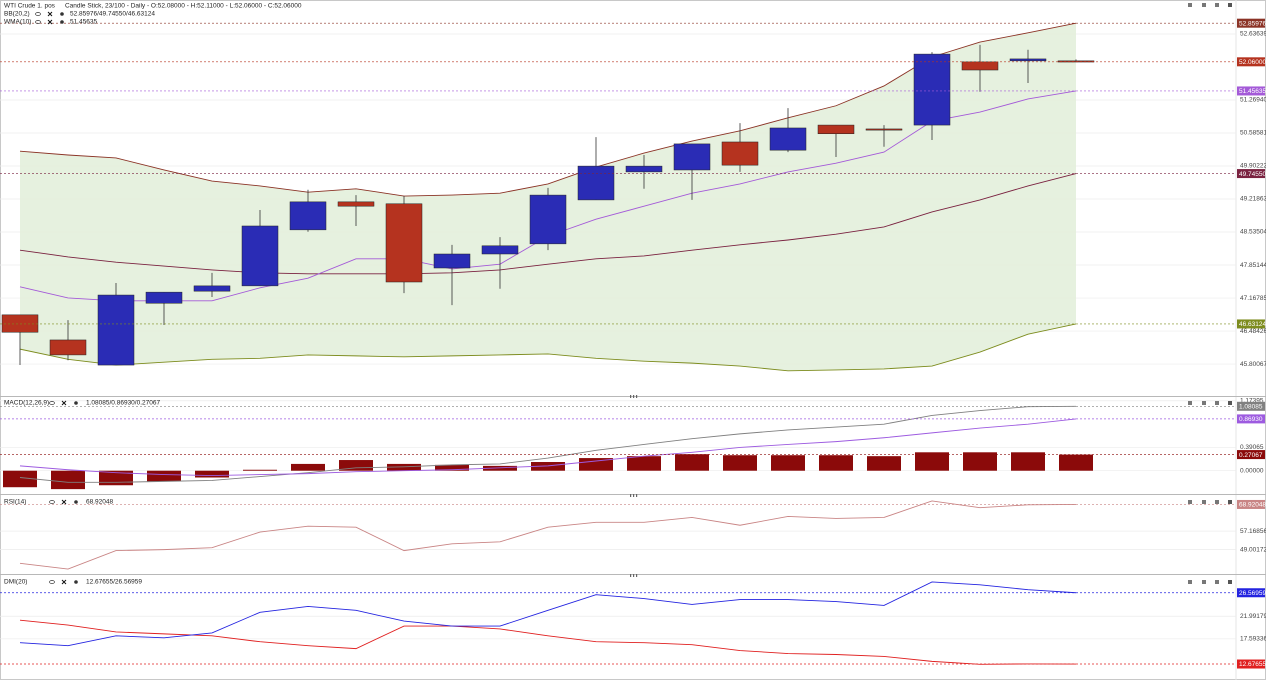 The width and height of the screenshot is (1266, 680). What do you see at coordinates (1252, 664) in the screenshot?
I see `last-value-label: 12.67655` at bounding box center [1252, 664].